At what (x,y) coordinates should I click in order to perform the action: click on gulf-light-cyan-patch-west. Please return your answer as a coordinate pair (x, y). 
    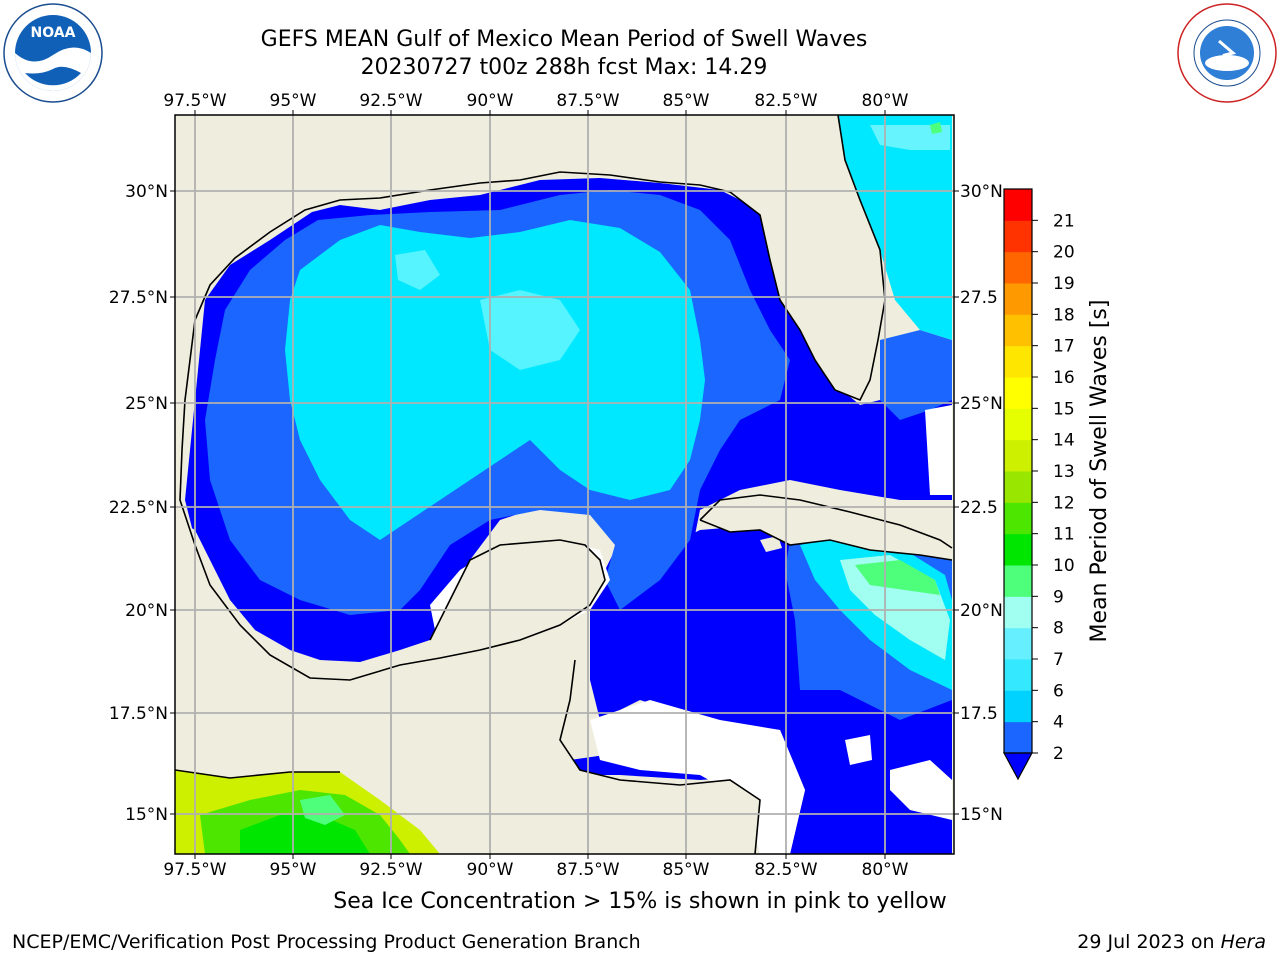
    Looking at the image, I should click on (417, 270).